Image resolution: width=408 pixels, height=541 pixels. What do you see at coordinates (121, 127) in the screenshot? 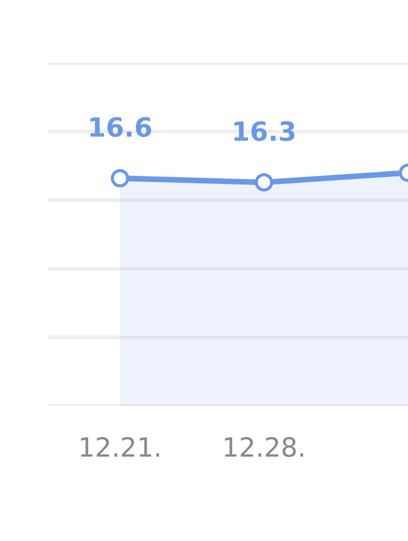
I see `data-label: 16.6` at bounding box center [121, 127].